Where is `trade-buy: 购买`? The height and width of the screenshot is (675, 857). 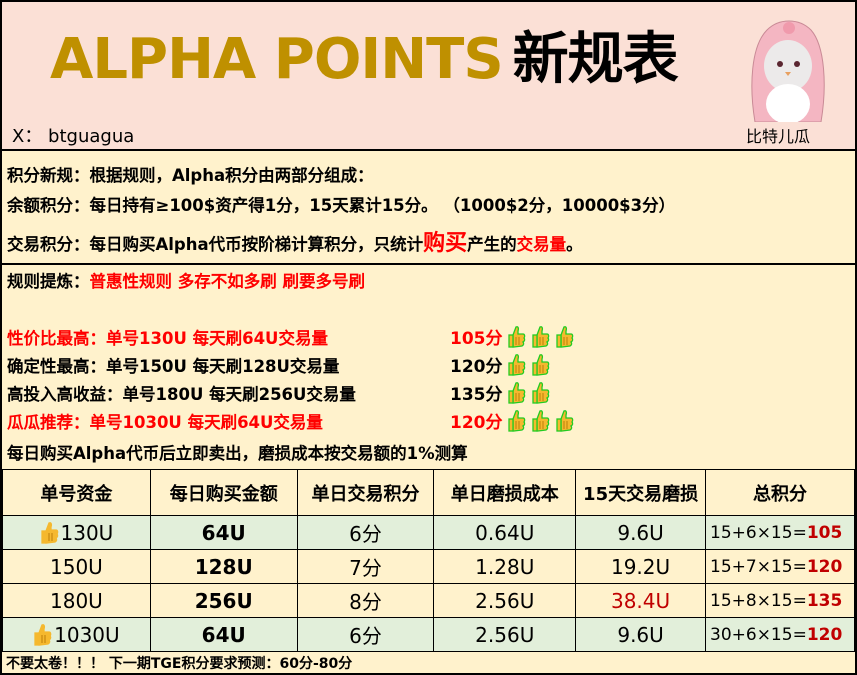 trade-buy: 购买 is located at coordinates (445, 243).